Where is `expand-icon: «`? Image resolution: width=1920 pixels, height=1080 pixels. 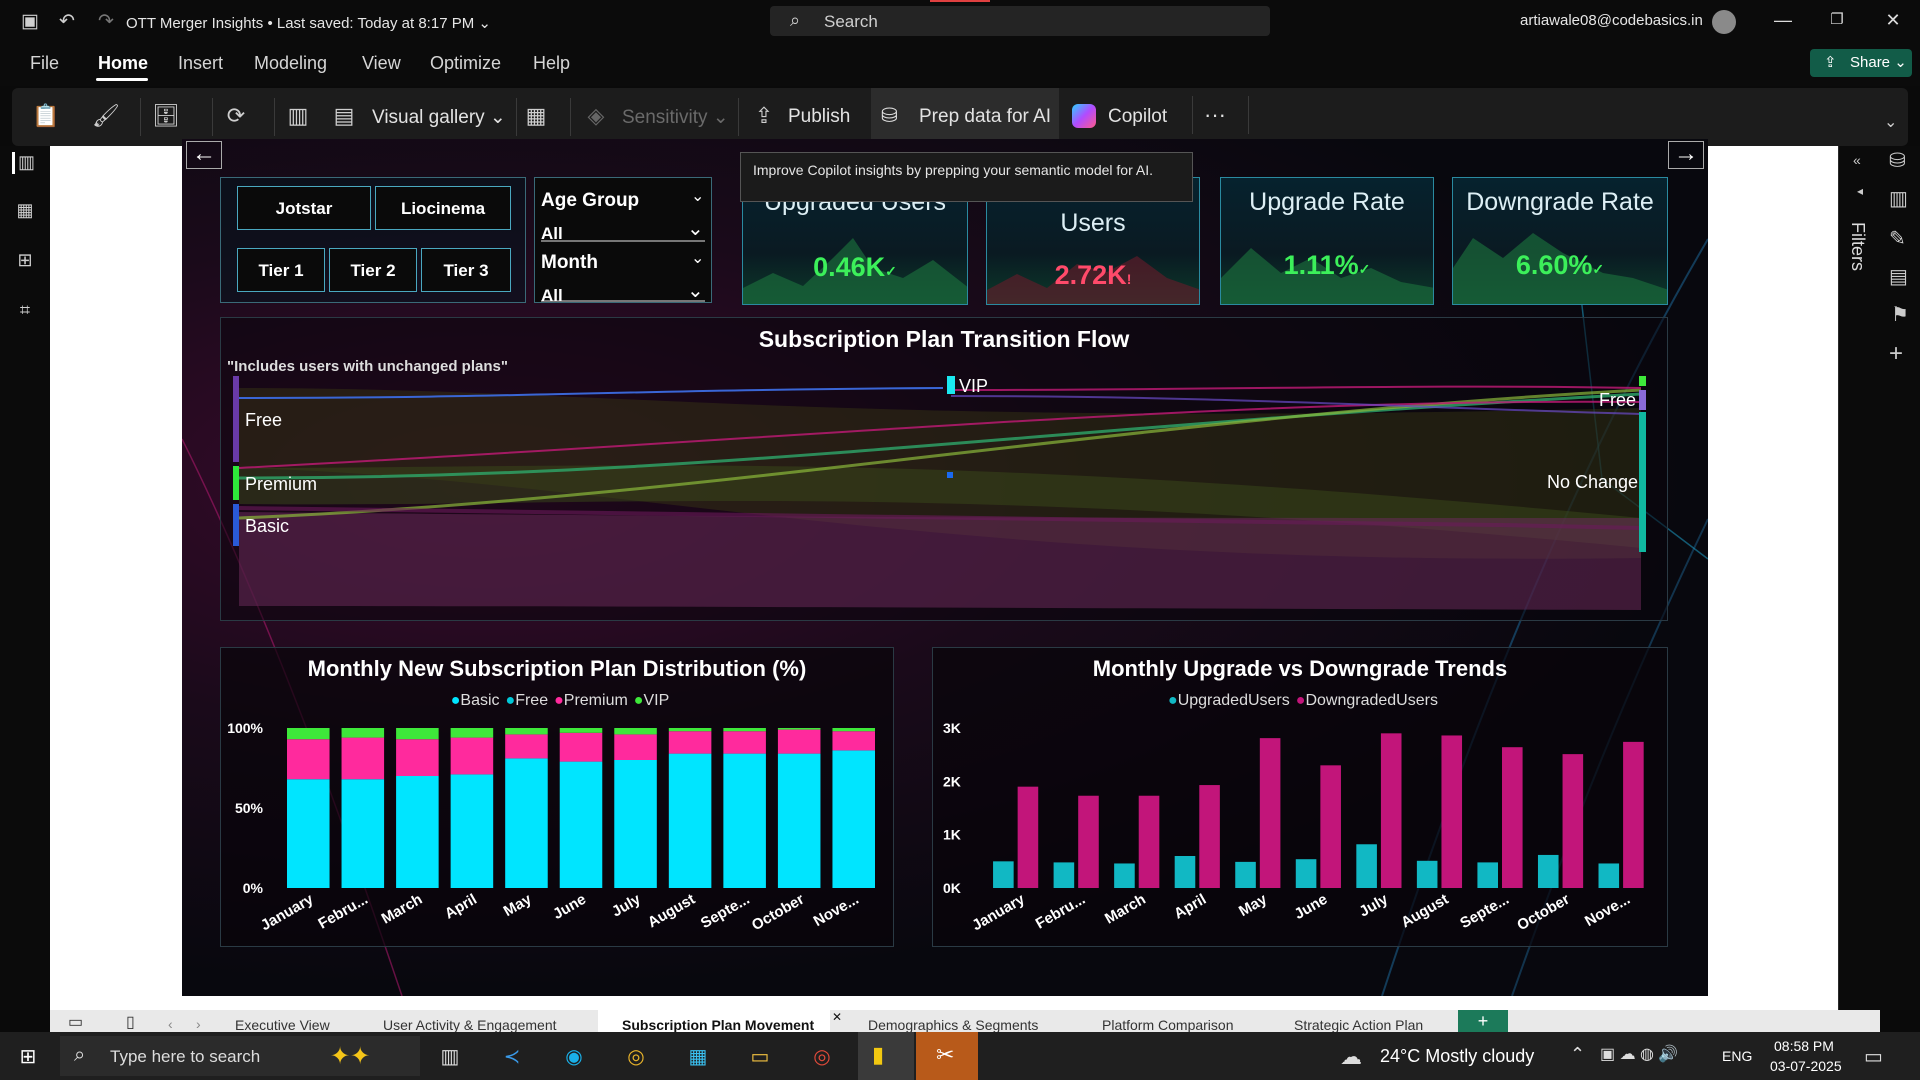
expand-icon: « is located at coordinates (1857, 160).